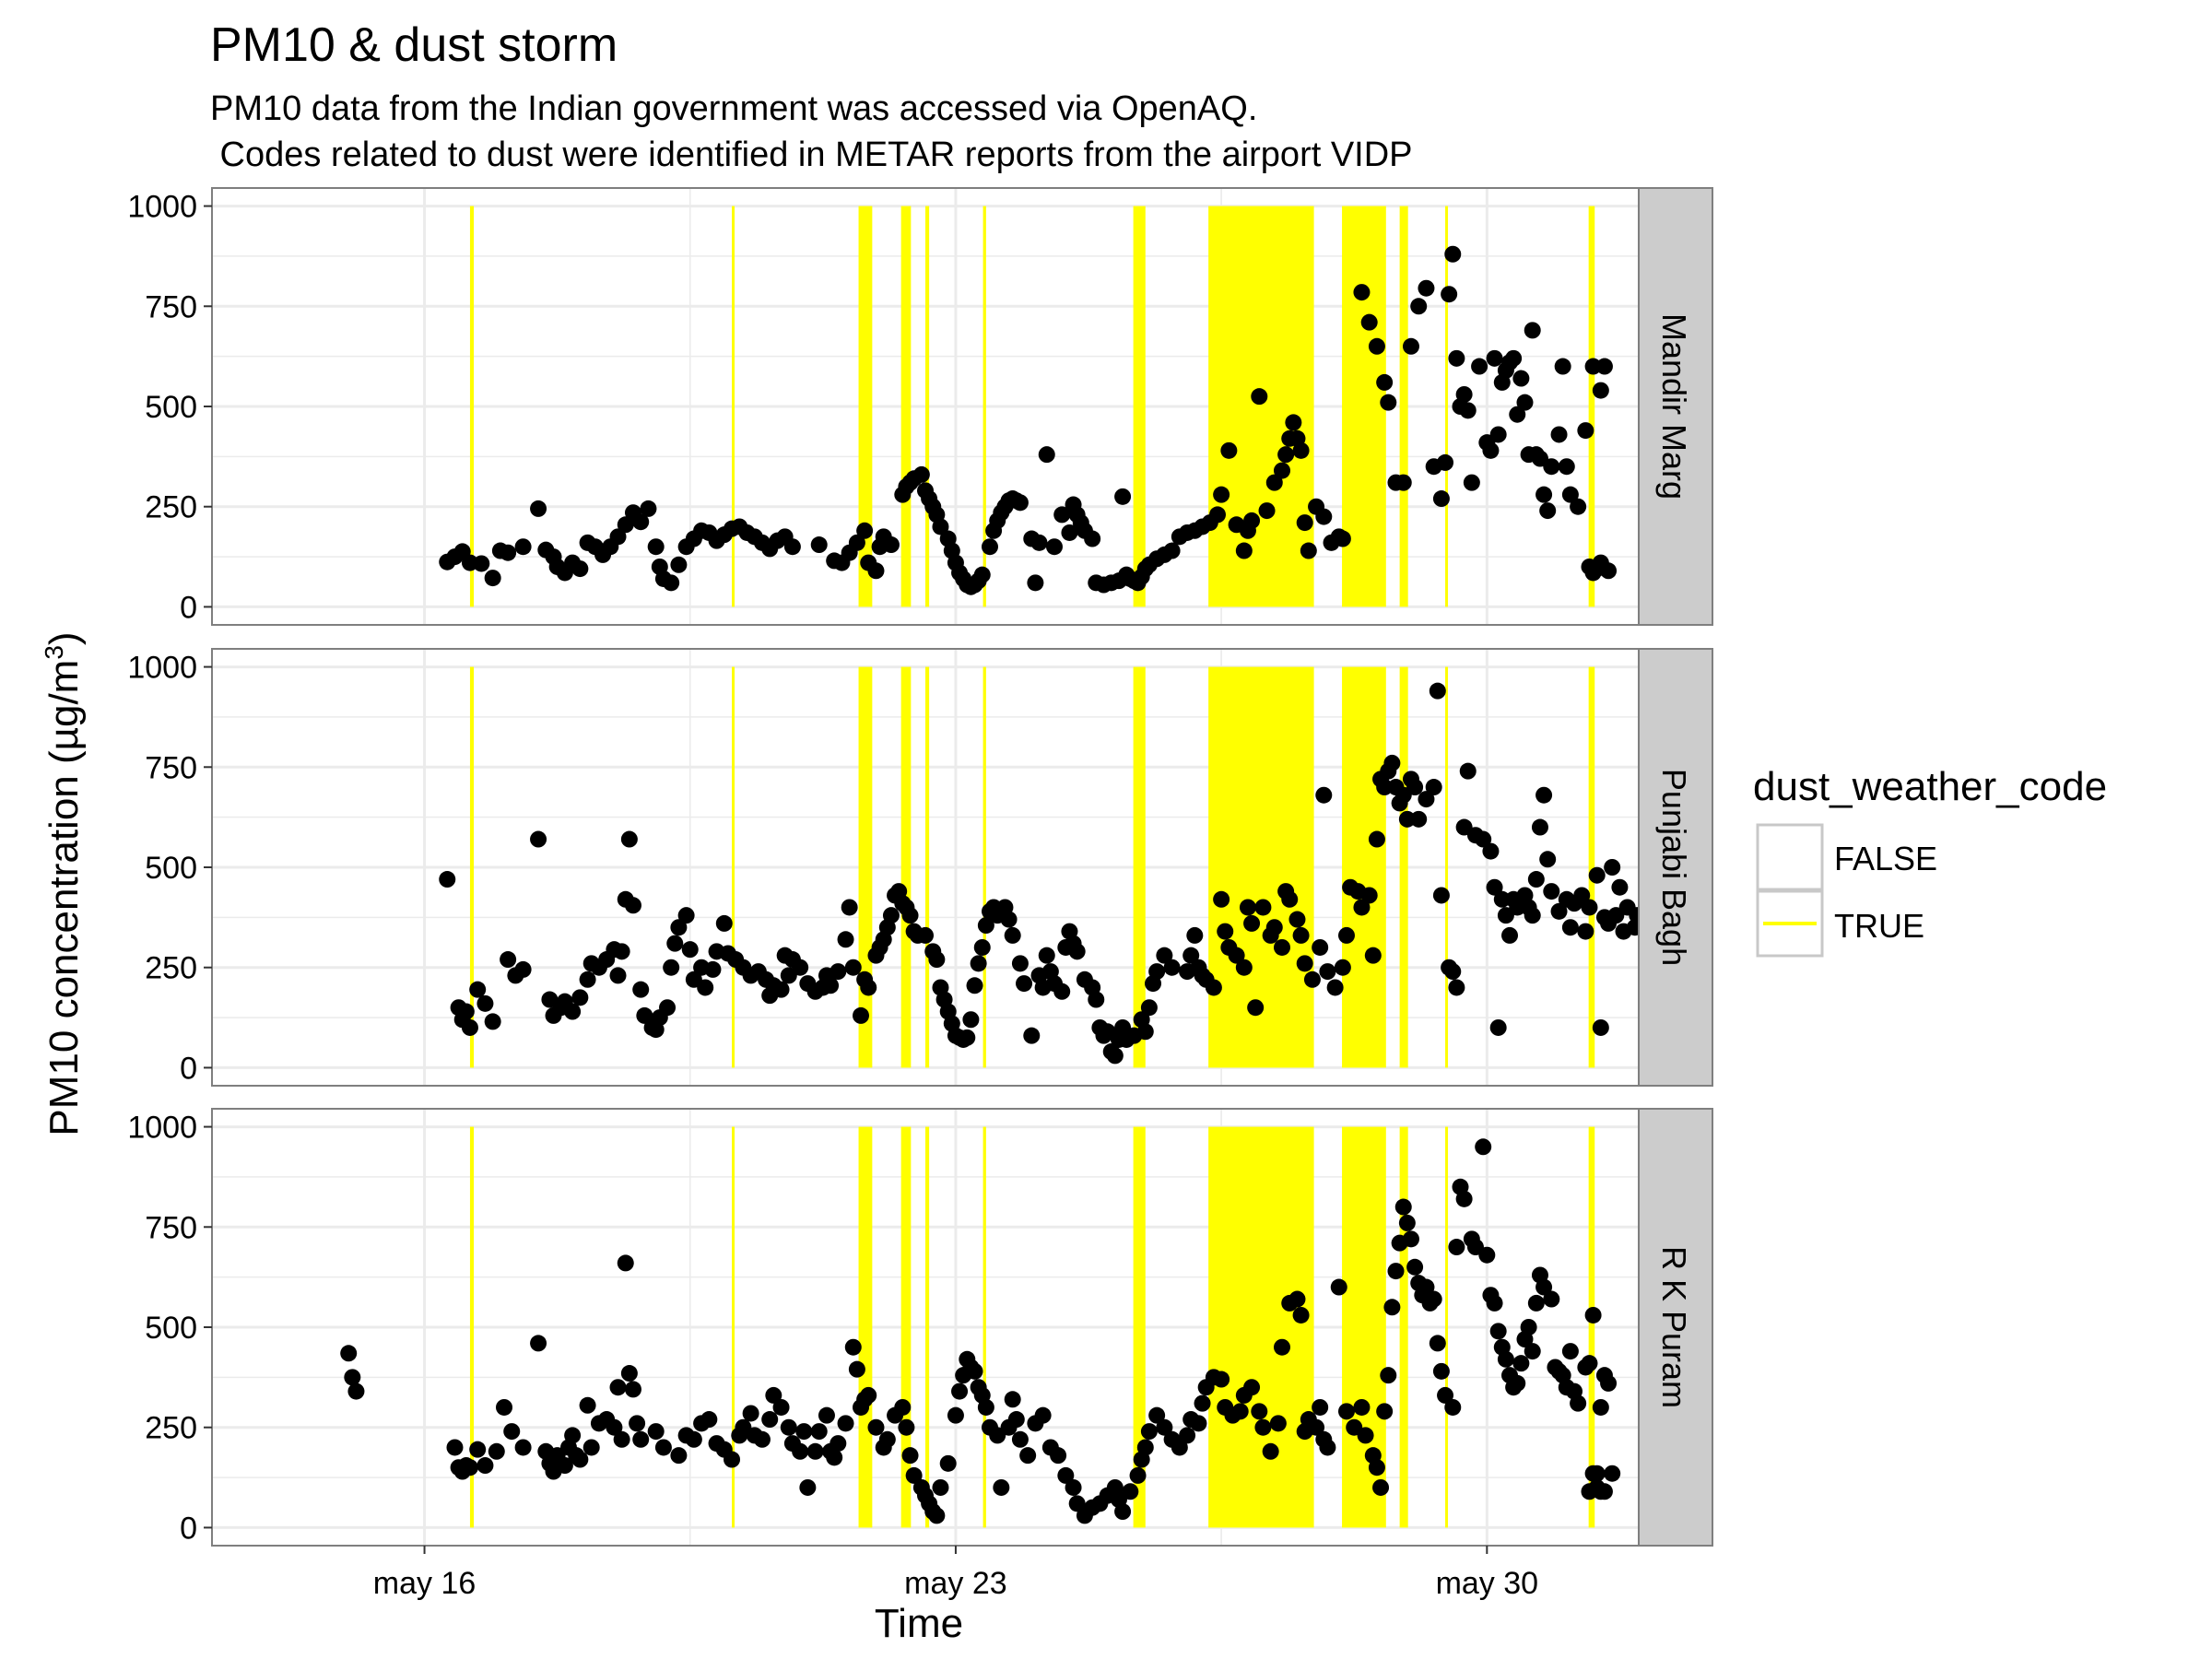 This screenshot has width=2212, height=1659. What do you see at coordinates (1930, 786) in the screenshot?
I see `legend-title: dust_weather_code` at bounding box center [1930, 786].